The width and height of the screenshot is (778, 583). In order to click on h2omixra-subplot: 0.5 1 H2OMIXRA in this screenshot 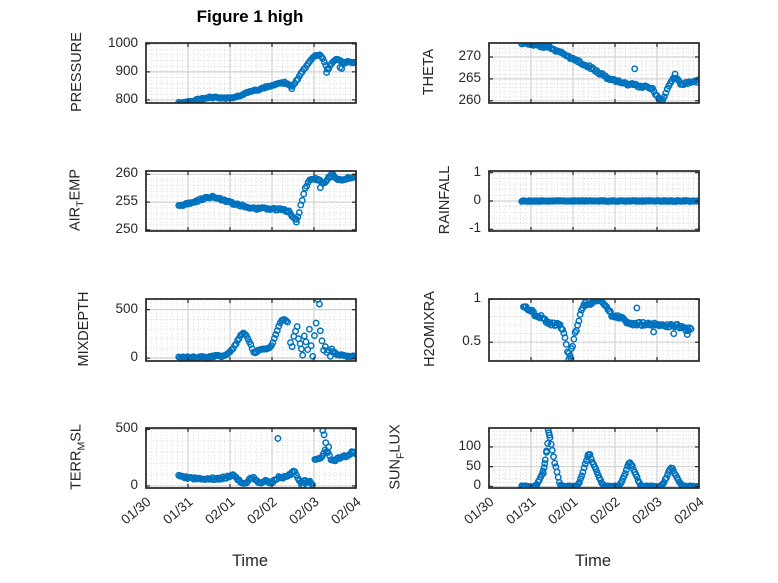, I will do `click(561, 328)`.